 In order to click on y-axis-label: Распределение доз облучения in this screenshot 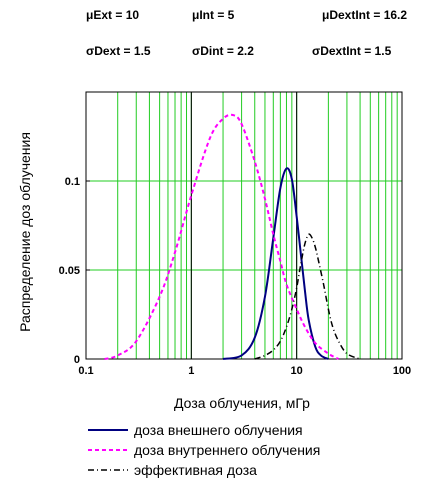, I will do `click(25, 232)`.